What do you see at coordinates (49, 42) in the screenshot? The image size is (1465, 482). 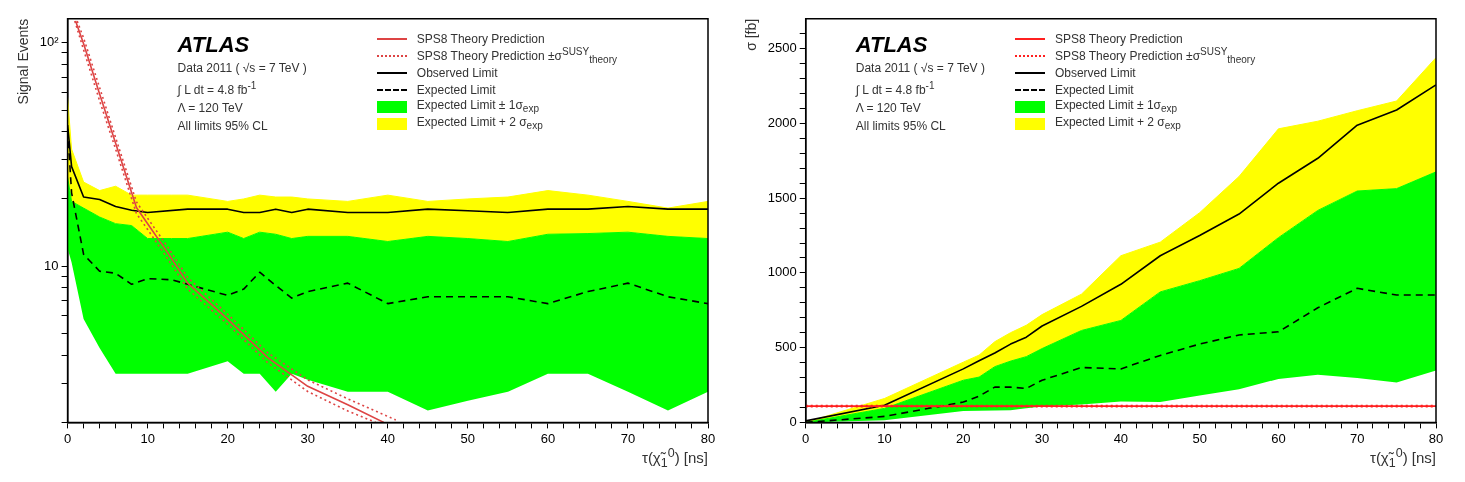 I see `y-tick-label: 10²` at bounding box center [49, 42].